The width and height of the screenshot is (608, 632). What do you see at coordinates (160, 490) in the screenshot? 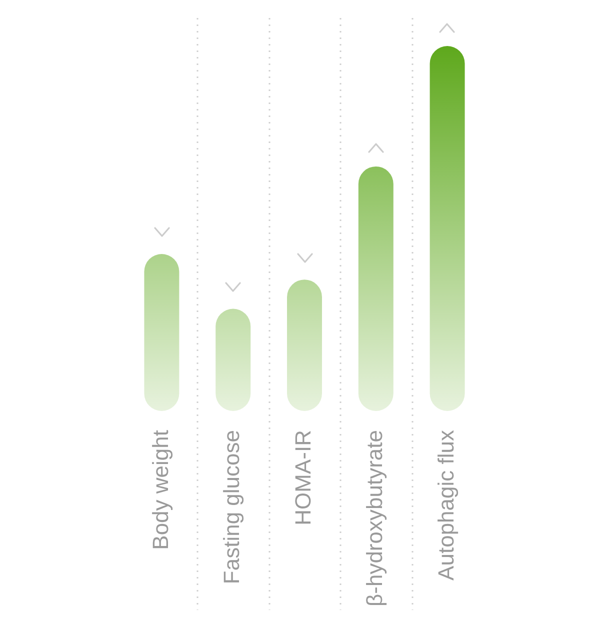
I see `x-tick-label: Body weight` at bounding box center [160, 490].